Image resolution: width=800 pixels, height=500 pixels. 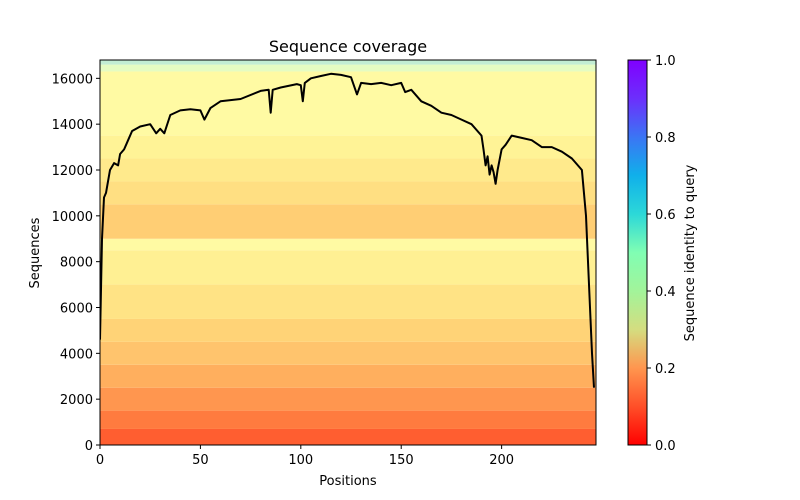 What do you see at coordinates (661, 254) in the screenshot?
I see `colorbar-axis: 0.0 0.2 0.4 0.6 0.8 1.0` at bounding box center [661, 254].